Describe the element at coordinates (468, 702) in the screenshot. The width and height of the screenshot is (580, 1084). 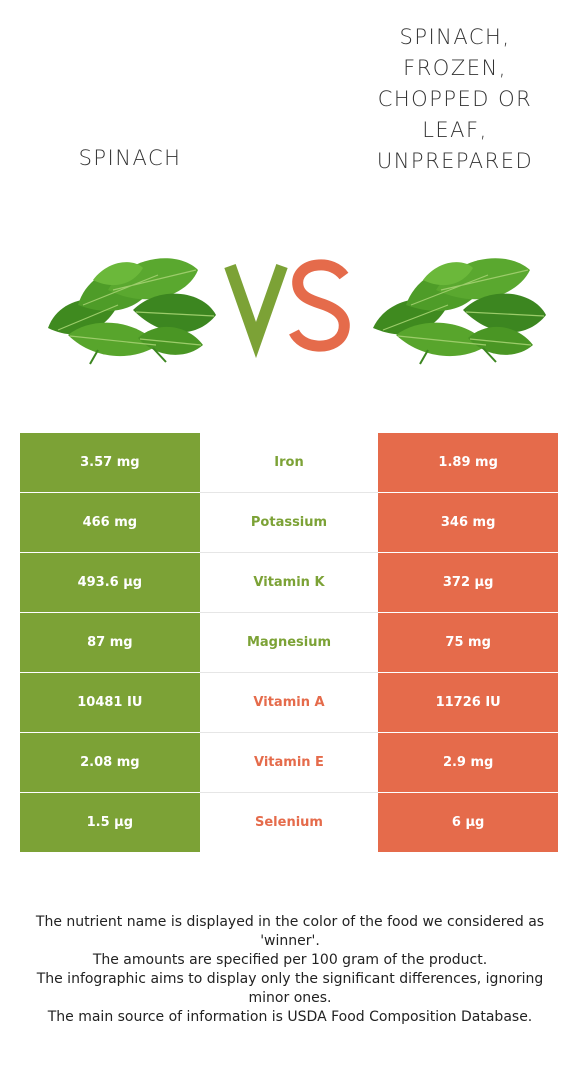
I see `right-value: 11726 IU` at that location.